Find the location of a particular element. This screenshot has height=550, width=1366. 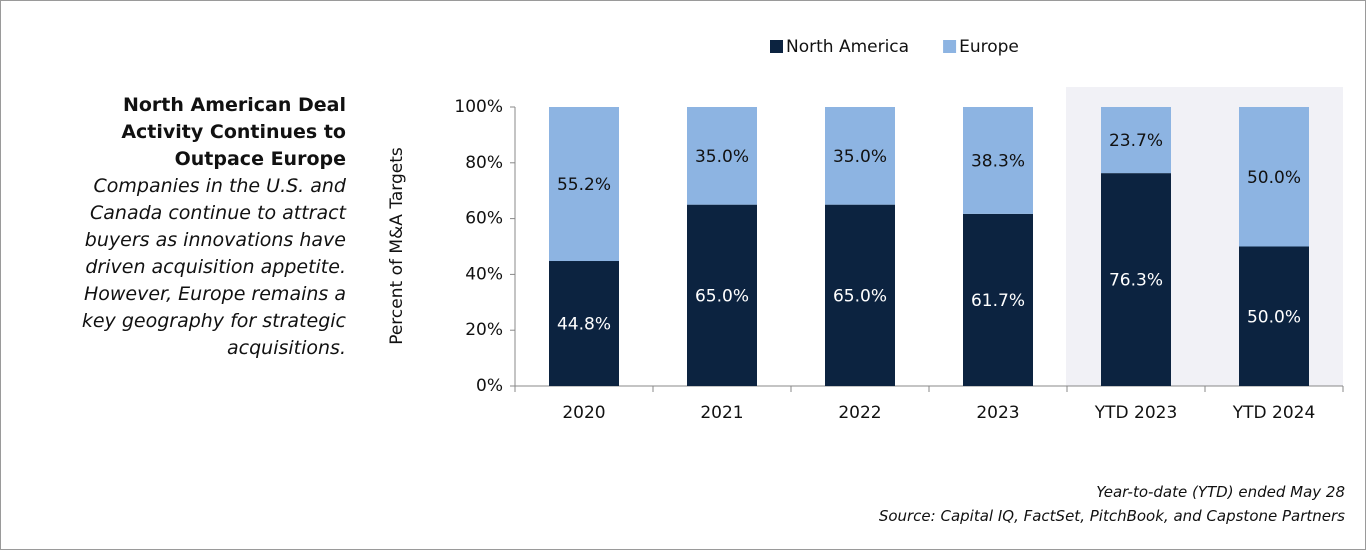

value-label: 23.7% is located at coordinates (1136, 141).